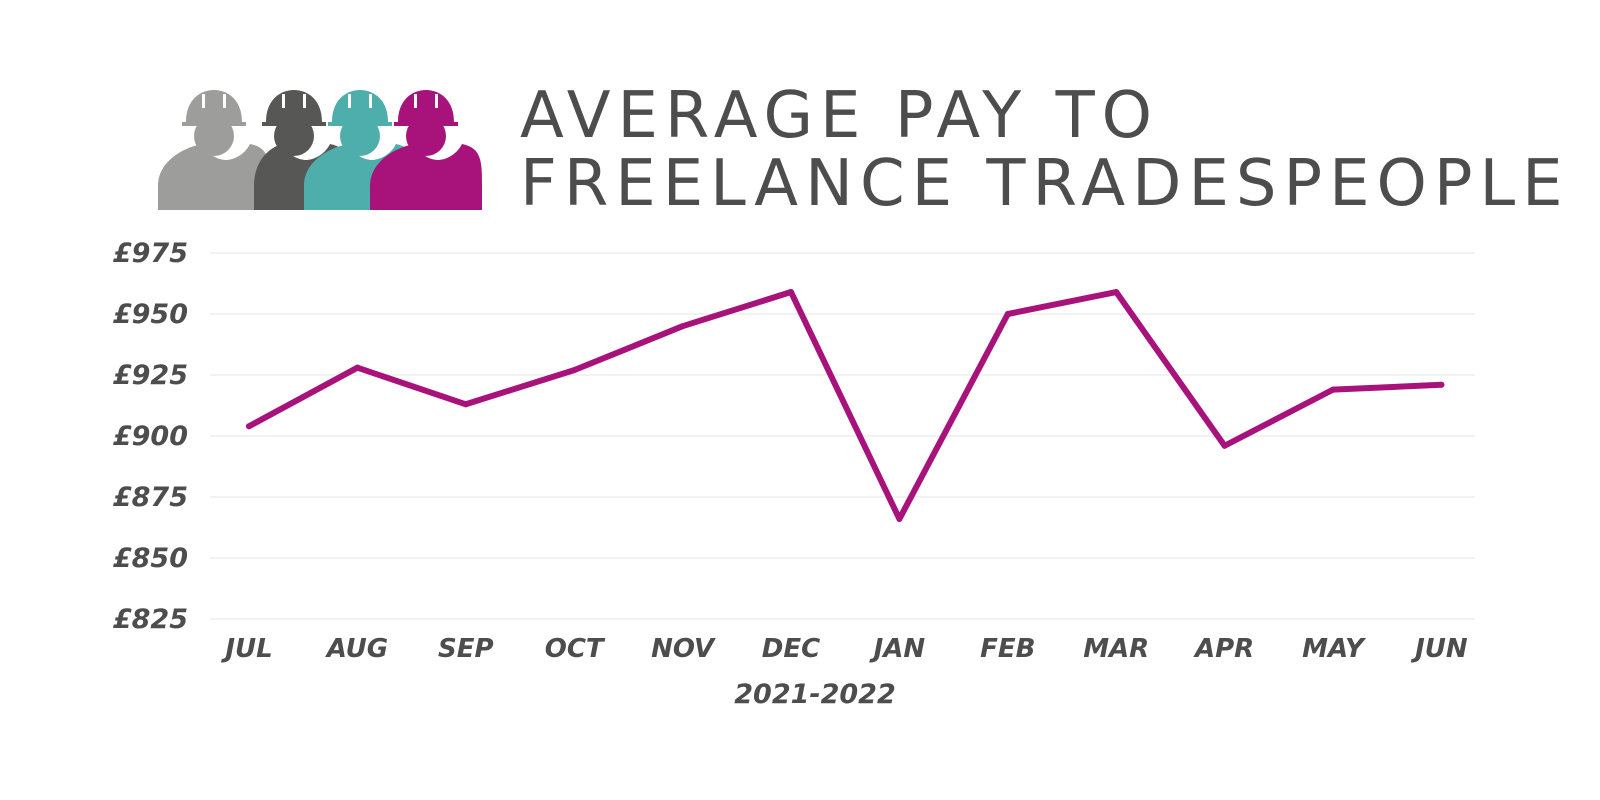 The height and width of the screenshot is (800, 1600). I want to click on y-tick-label: £950, so click(150, 314).